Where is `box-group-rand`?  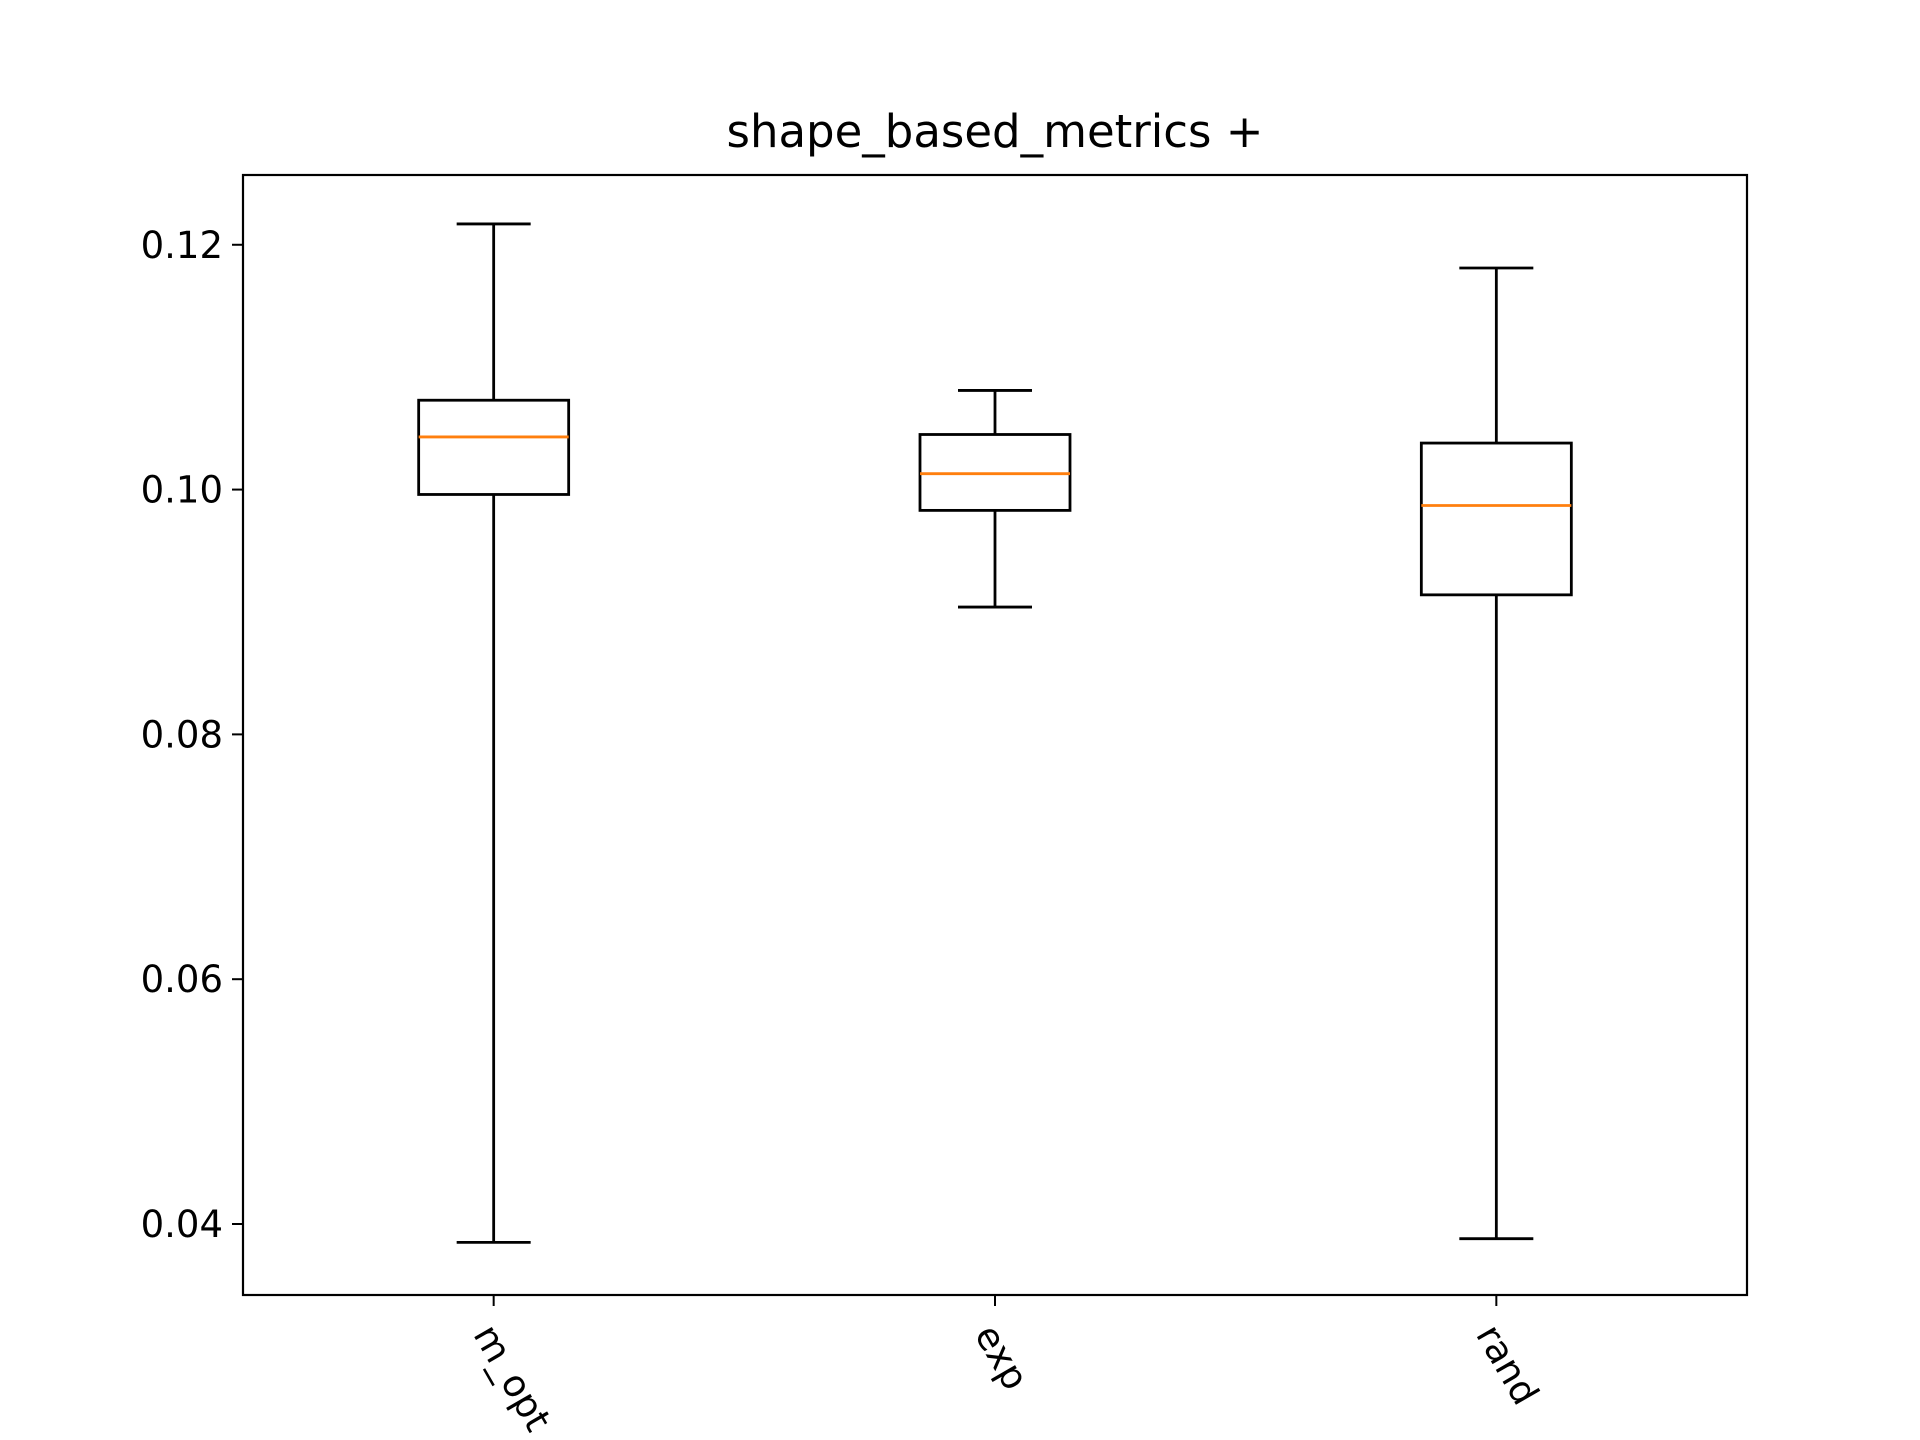 box-group-rand is located at coordinates (1496, 753).